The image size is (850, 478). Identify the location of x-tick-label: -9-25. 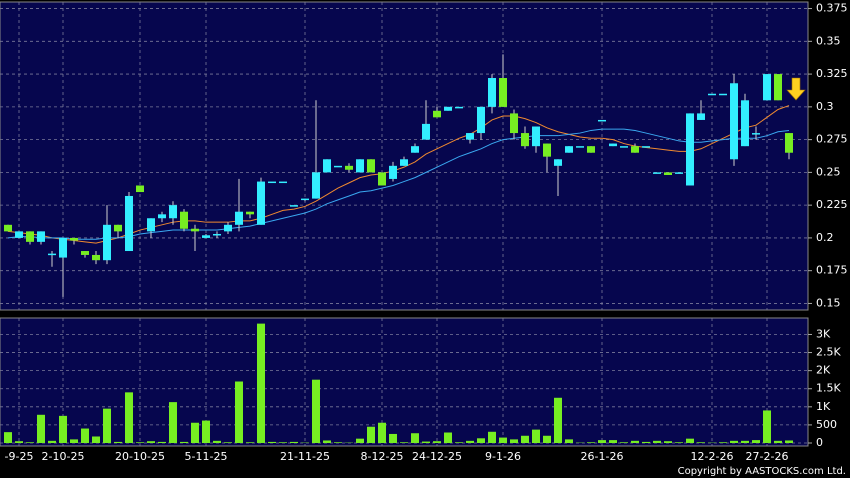
(19, 456).